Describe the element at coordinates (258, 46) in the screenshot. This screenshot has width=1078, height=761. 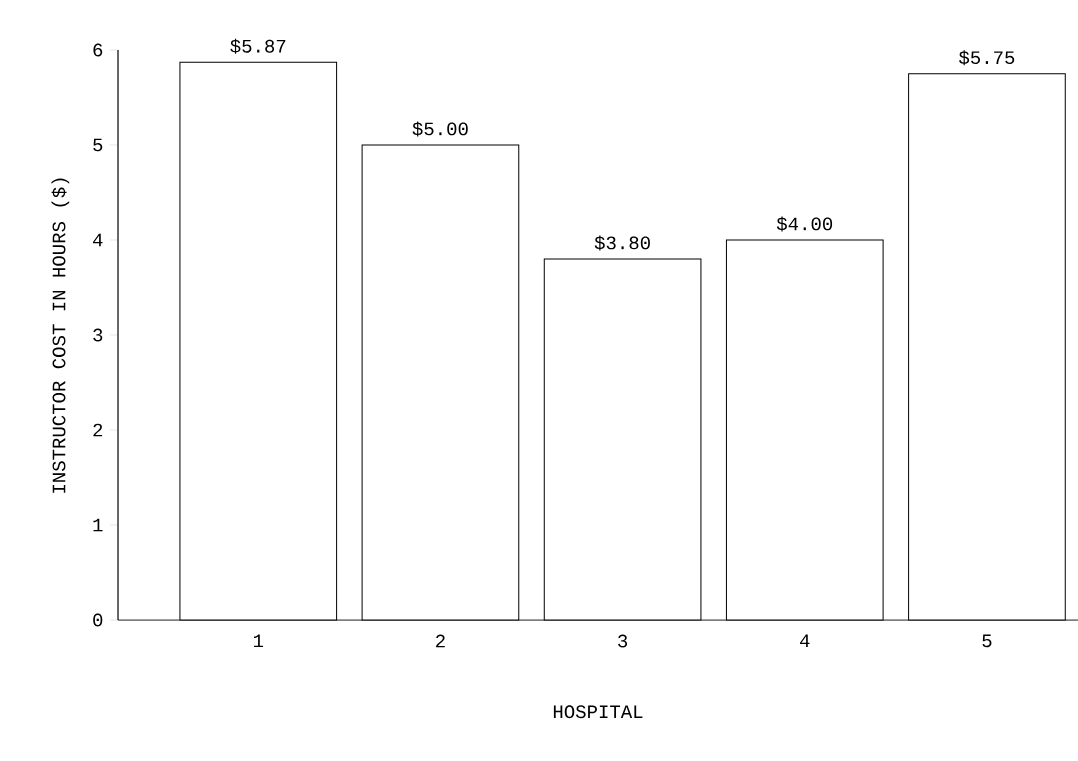
I see `data-label: $5.87` at that location.